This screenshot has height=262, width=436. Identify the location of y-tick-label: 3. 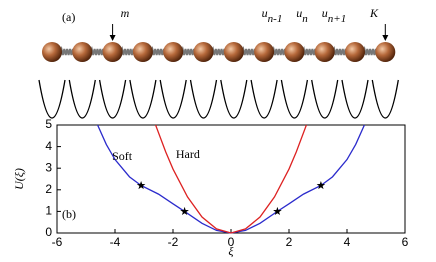
(48, 167).